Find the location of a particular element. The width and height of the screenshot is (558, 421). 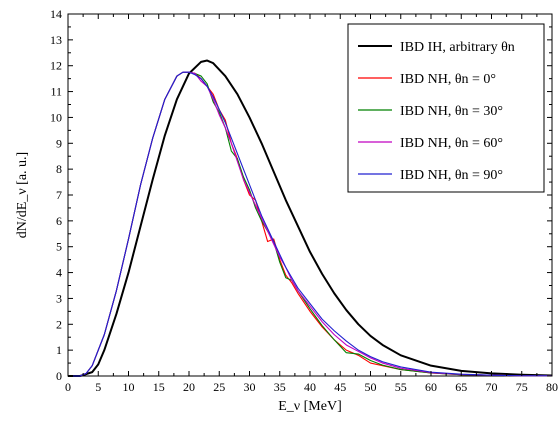

y-tick-label: 9 is located at coordinates (59, 143).